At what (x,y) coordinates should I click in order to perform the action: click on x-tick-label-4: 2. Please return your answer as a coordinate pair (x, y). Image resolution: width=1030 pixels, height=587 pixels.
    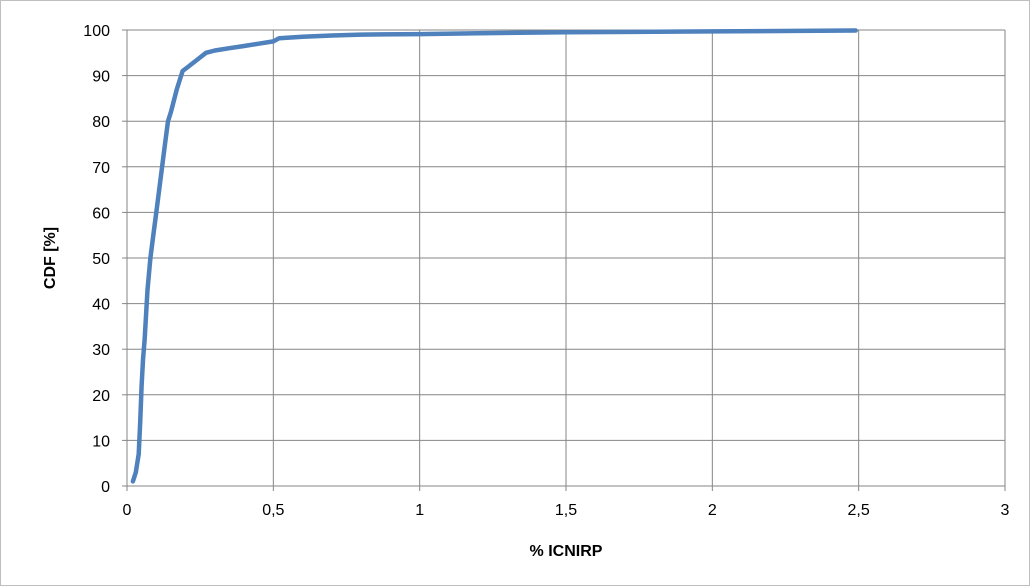
    Looking at the image, I should click on (712, 510).